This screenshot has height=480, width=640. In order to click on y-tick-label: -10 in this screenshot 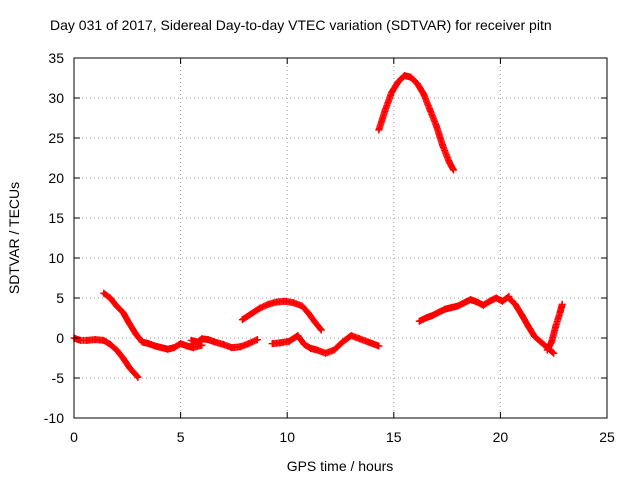, I will do `click(54, 418)`.